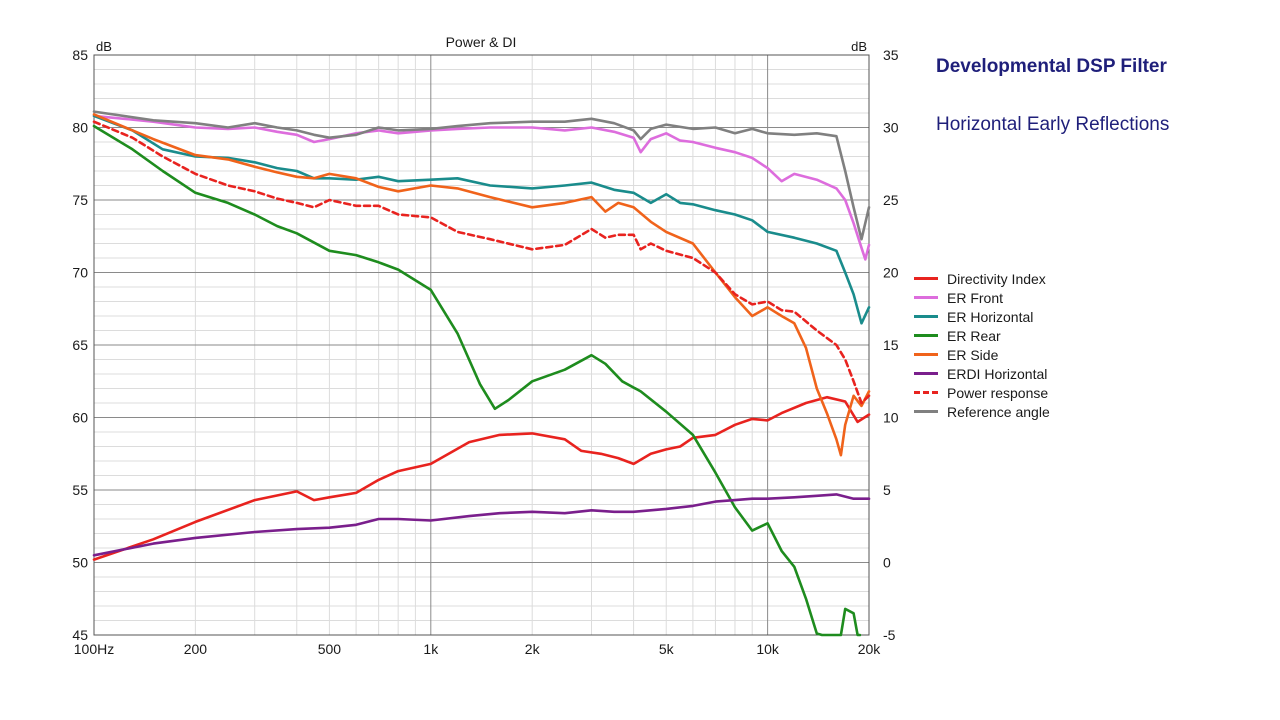 The image size is (1280, 720). Describe the element at coordinates (891, 273) in the screenshot. I see `right-axis-tick-label: 20` at that location.